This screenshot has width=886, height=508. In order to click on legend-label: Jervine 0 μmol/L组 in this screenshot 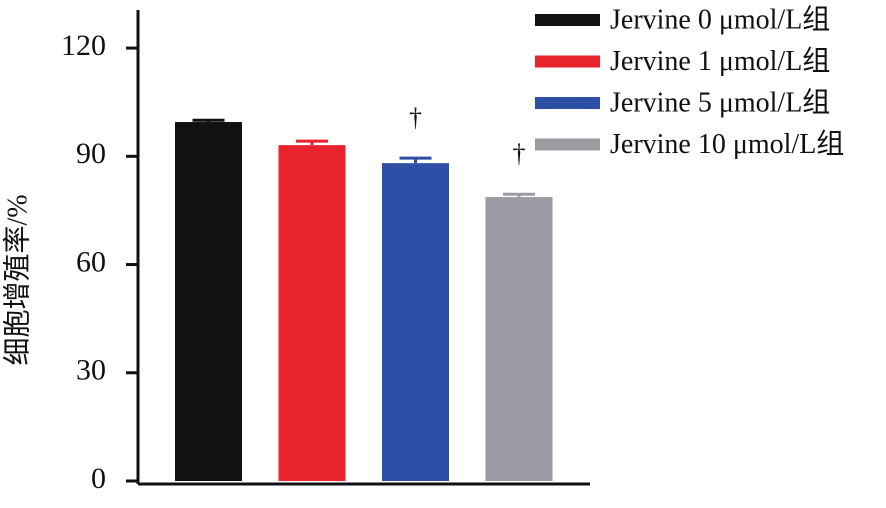, I will do `click(720, 19)`.